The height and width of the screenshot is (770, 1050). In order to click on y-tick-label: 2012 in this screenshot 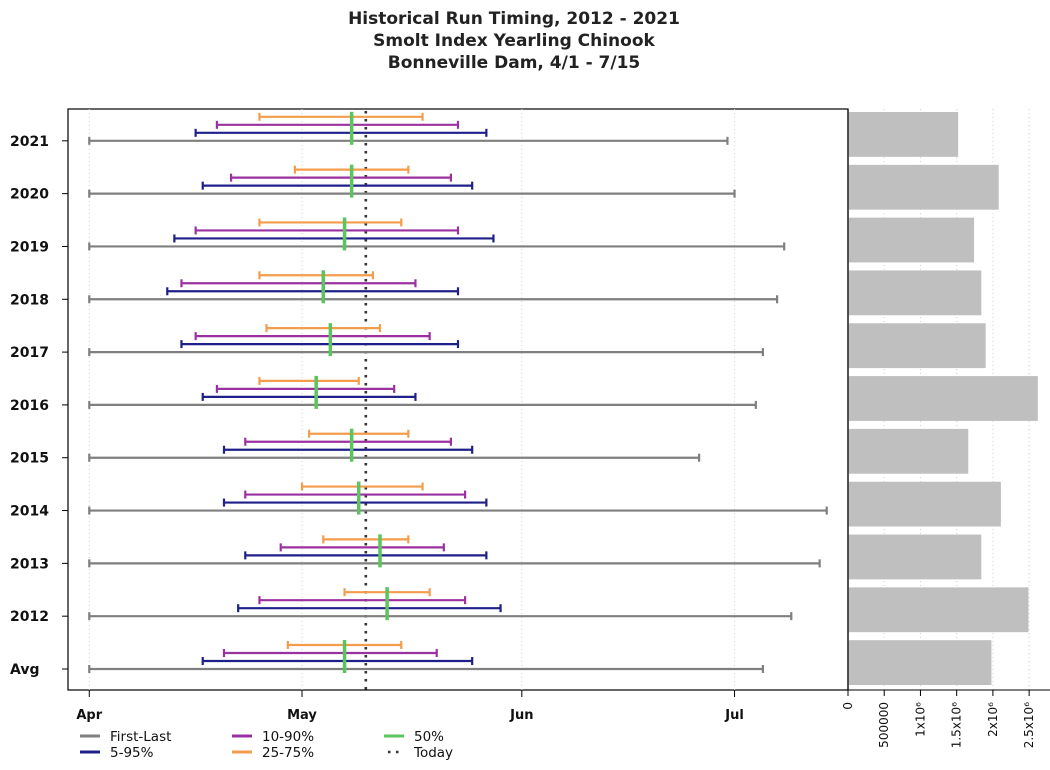, I will do `click(29, 617)`.